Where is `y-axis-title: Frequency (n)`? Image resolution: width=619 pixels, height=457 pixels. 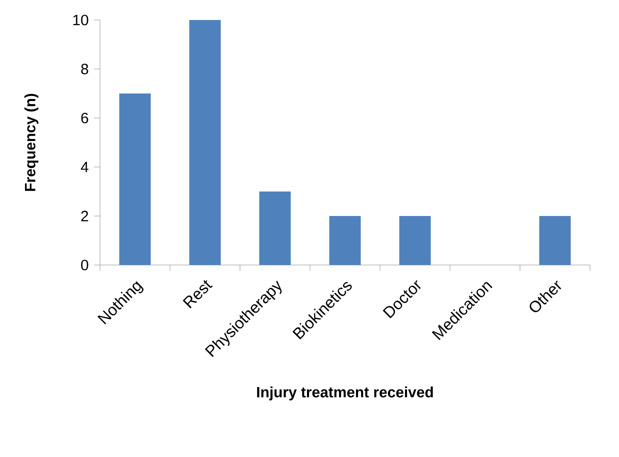
y-axis-title: Frequency (n) is located at coordinates (31, 142).